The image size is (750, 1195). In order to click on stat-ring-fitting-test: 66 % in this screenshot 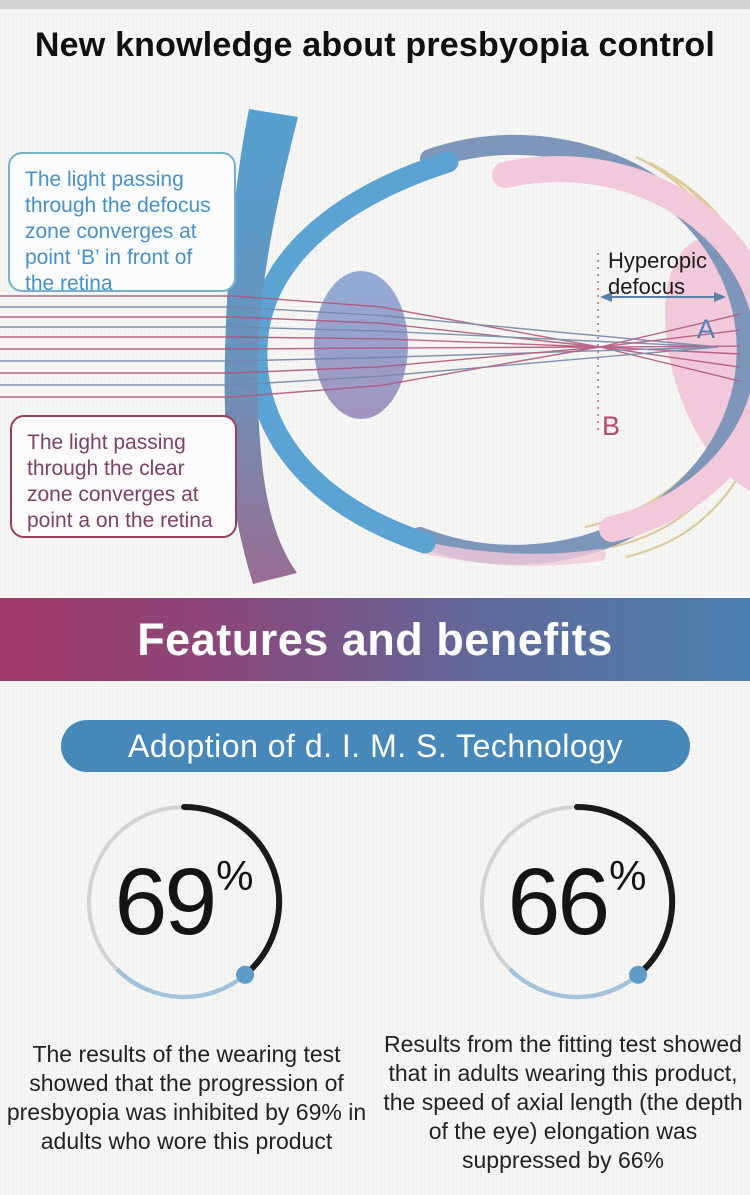, I will do `click(577, 902)`.